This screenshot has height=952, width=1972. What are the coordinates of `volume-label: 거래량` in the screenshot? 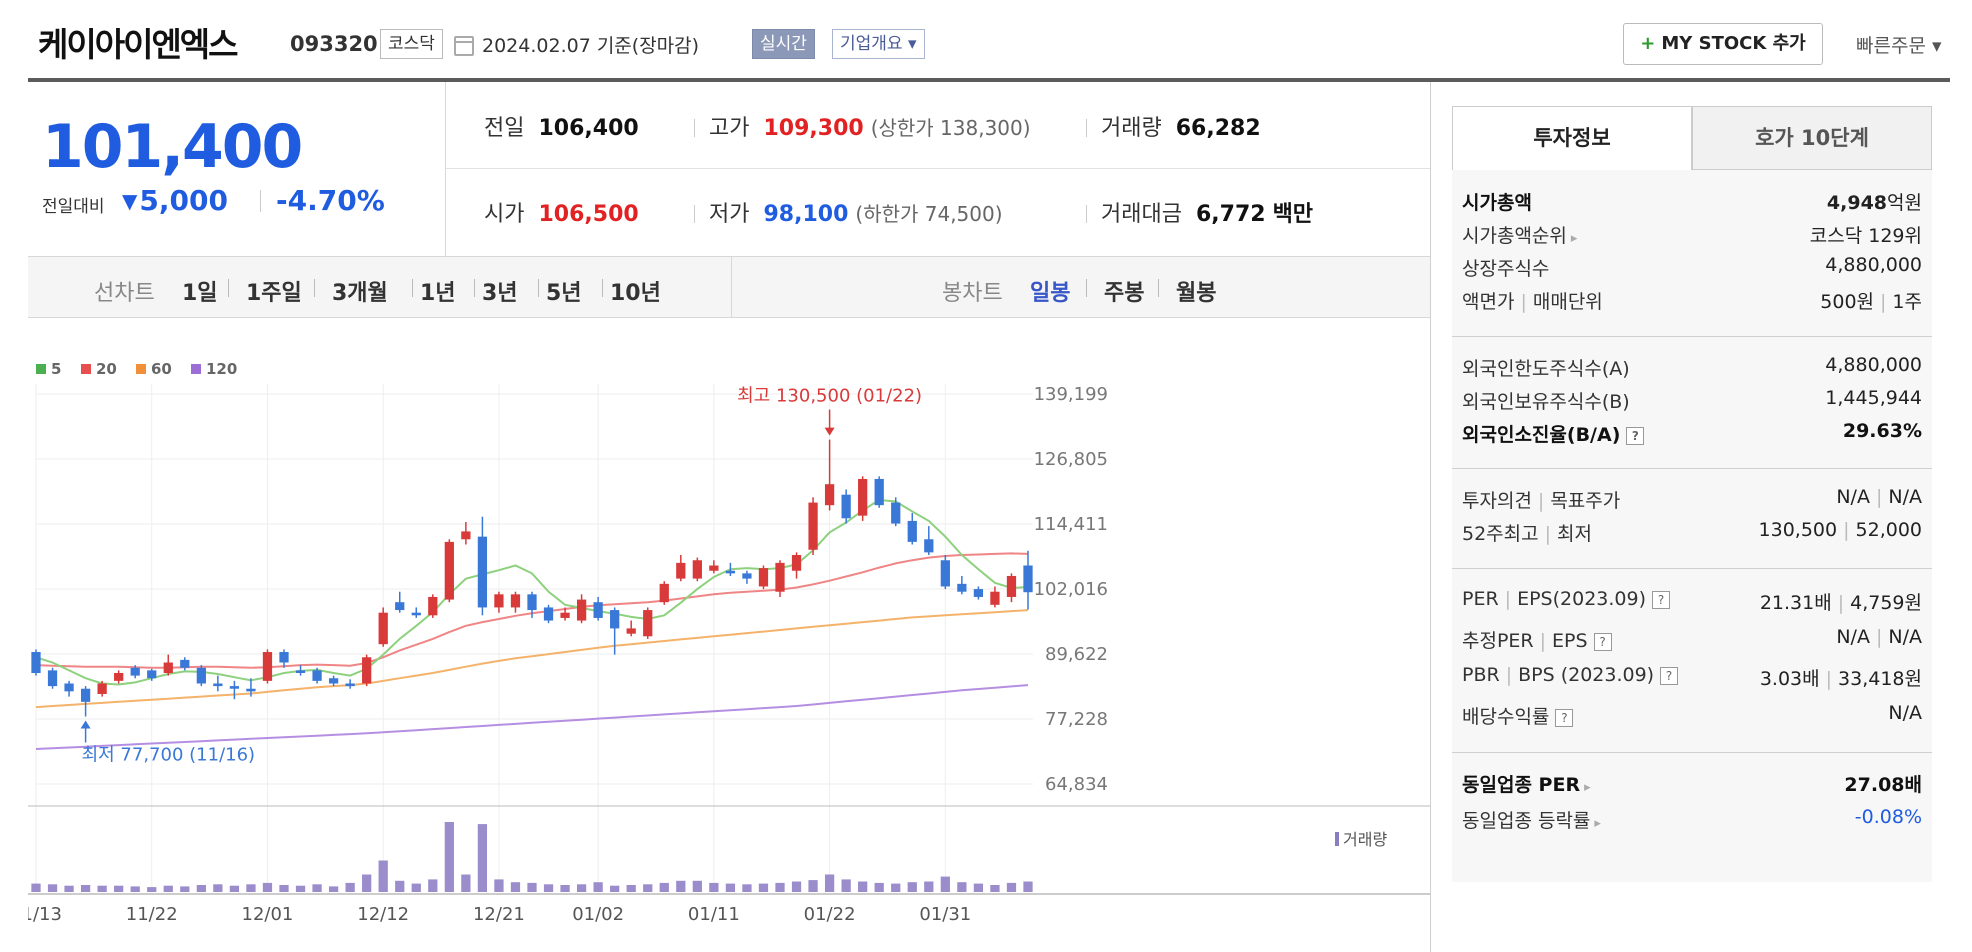 It's located at (1365, 839).